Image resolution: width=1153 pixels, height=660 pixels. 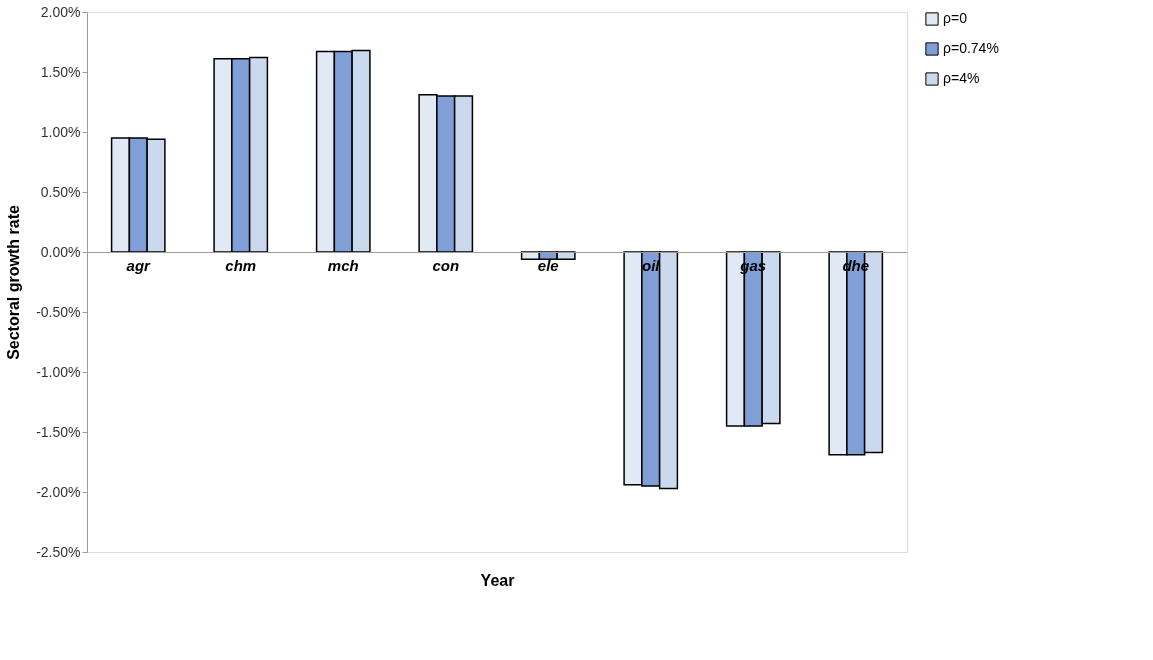 What do you see at coordinates (497, 580) in the screenshot?
I see `x-axis-title: Year` at bounding box center [497, 580].